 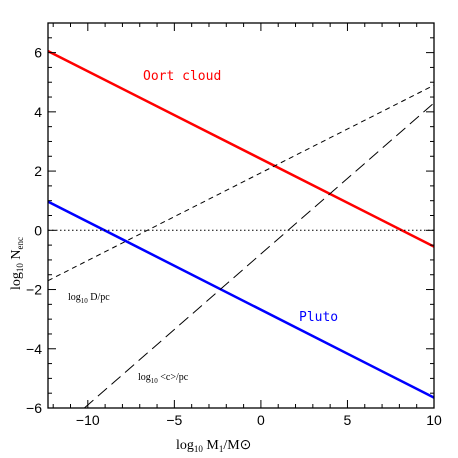 What do you see at coordinates (163, 378) in the screenshot?
I see `annotation-c-over-pc: log10 <c>/pc` at bounding box center [163, 378].